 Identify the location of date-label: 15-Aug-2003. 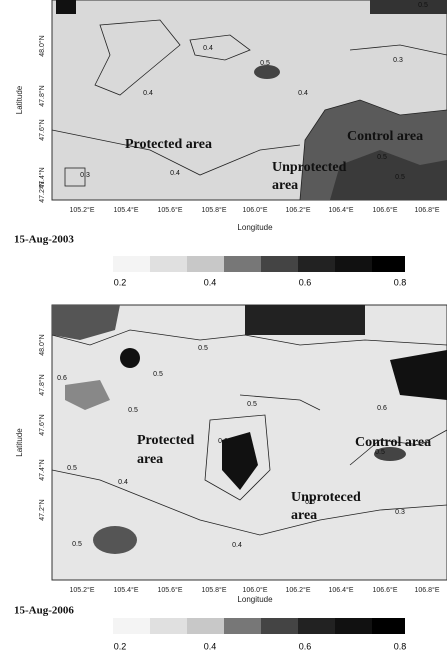
(44, 240).